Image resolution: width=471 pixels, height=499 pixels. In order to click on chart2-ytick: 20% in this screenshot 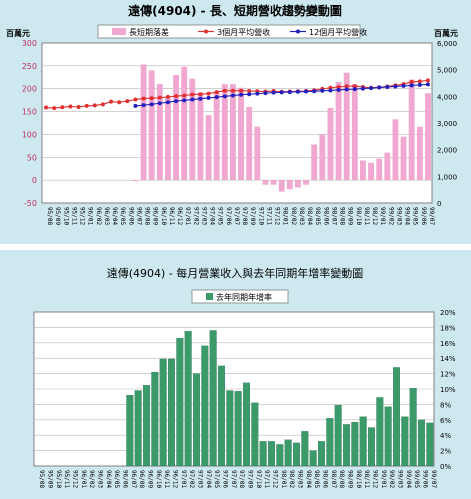, I will do `click(448, 313)`.